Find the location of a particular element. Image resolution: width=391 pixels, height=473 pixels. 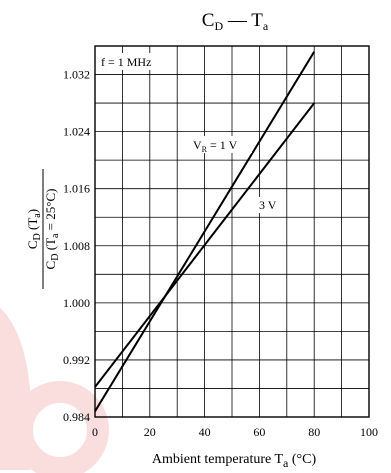

y-tick-label: 1.016 is located at coordinates (76, 189).